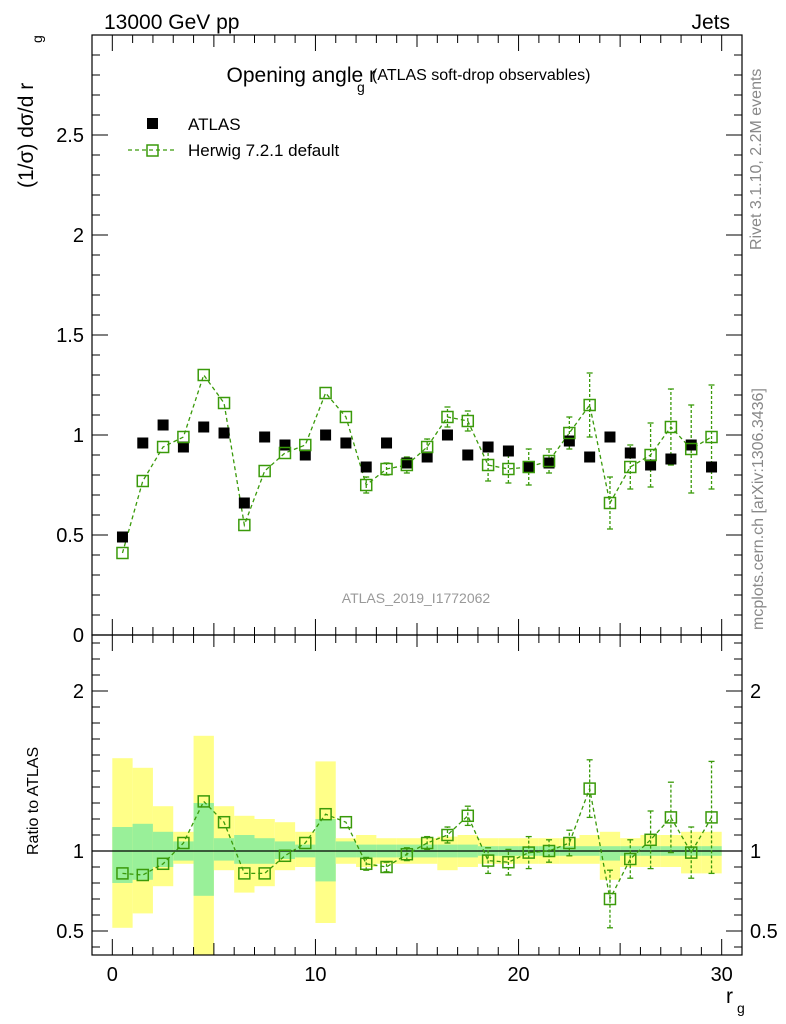 Image resolution: width=786 pixels, height=1024 pixels. What do you see at coordinates (26, 135) in the screenshot?
I see `main-ylabel: (1/σ) dσ/d r` at bounding box center [26, 135].